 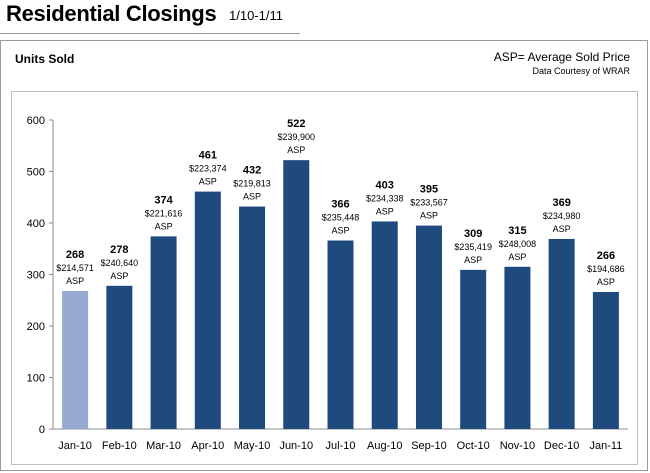 What do you see at coordinates (296, 446) in the screenshot?
I see `x-tick-label: Jun-10` at bounding box center [296, 446].